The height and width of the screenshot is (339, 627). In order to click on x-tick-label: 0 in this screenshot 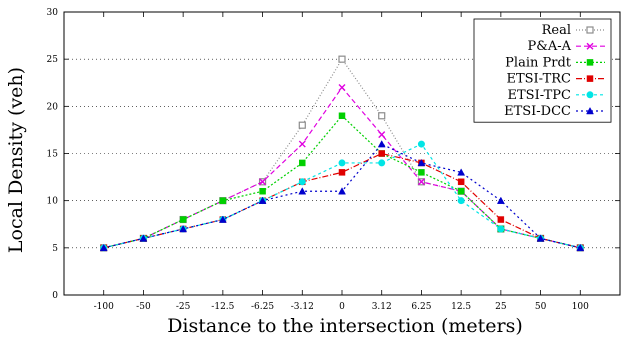, I will do `click(342, 307)`.